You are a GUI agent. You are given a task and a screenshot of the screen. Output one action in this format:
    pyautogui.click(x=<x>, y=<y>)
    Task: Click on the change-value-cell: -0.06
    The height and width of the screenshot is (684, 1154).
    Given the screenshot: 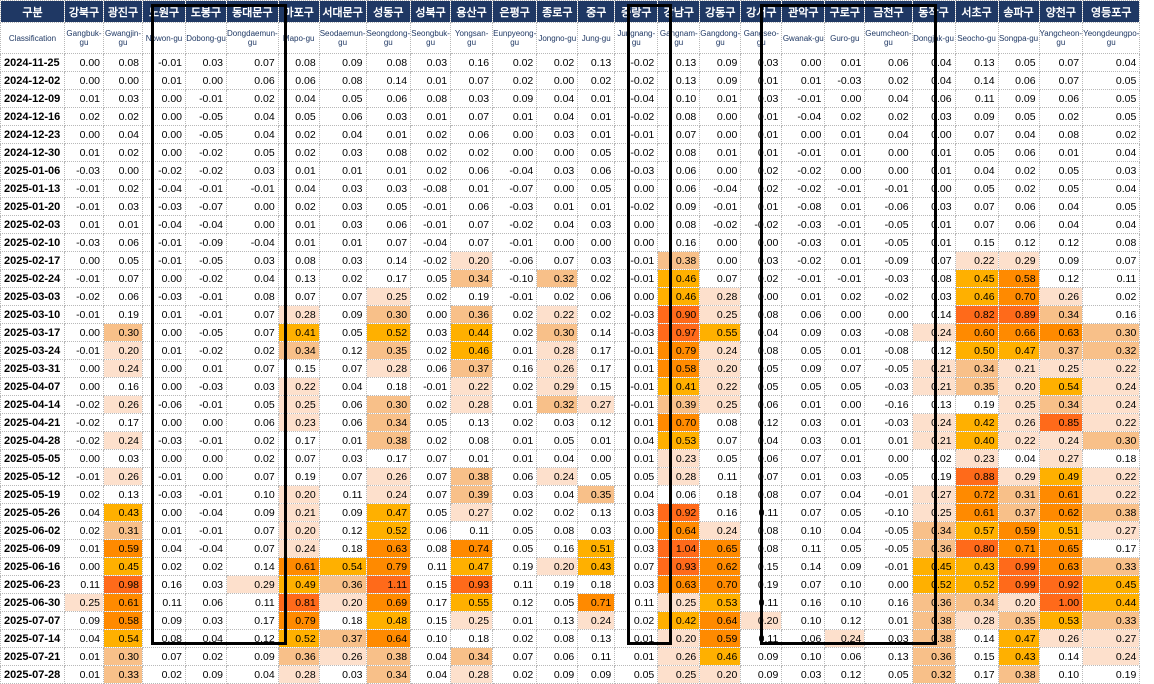 What is the action you would take?
    pyautogui.click(x=515, y=260)
    